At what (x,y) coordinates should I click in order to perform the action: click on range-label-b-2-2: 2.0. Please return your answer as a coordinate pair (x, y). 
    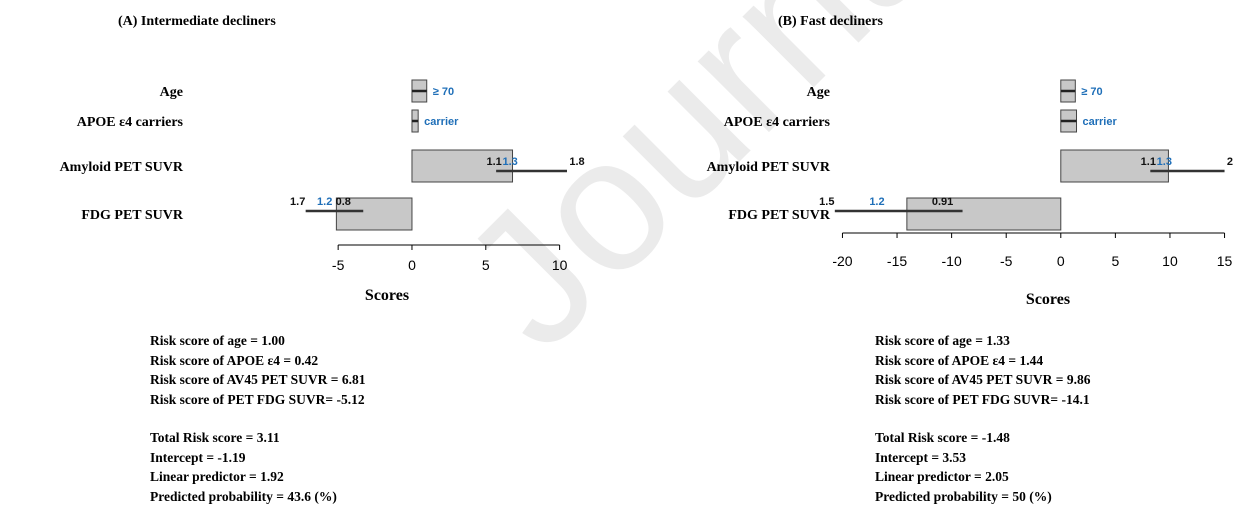
    Looking at the image, I should click on (1230, 162).